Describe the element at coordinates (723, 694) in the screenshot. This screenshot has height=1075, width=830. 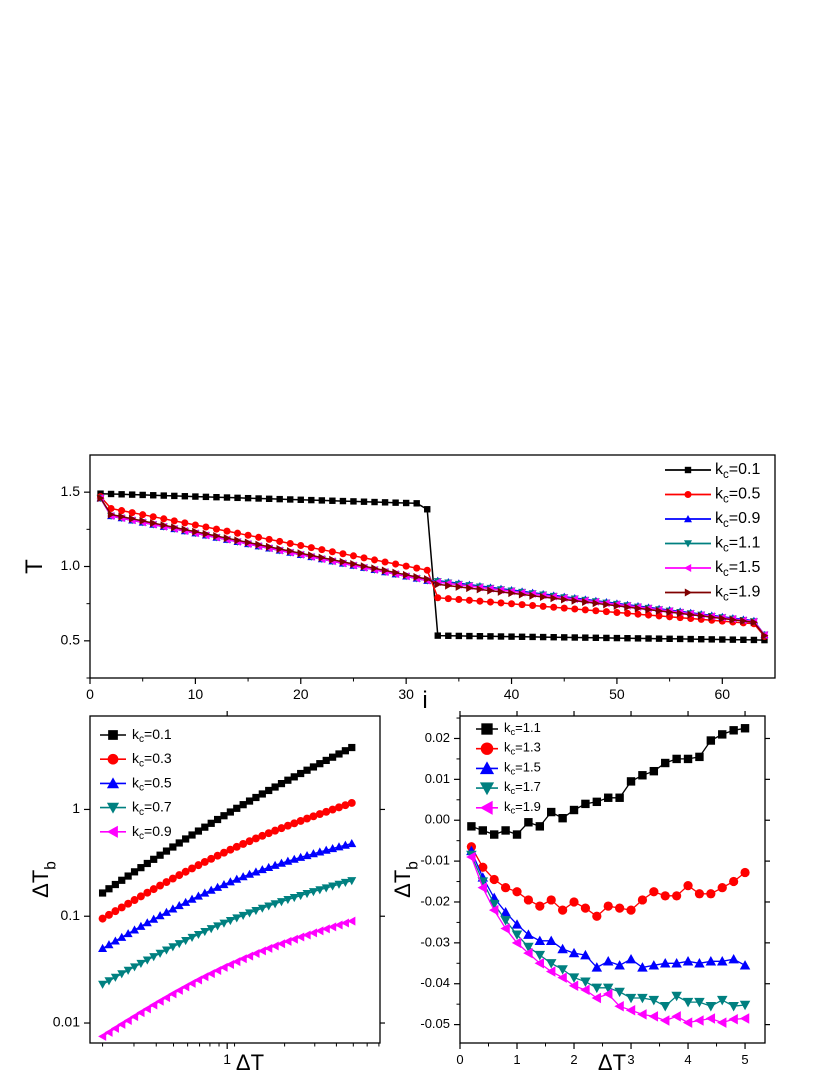
I see `x-tick-label: 60` at that location.